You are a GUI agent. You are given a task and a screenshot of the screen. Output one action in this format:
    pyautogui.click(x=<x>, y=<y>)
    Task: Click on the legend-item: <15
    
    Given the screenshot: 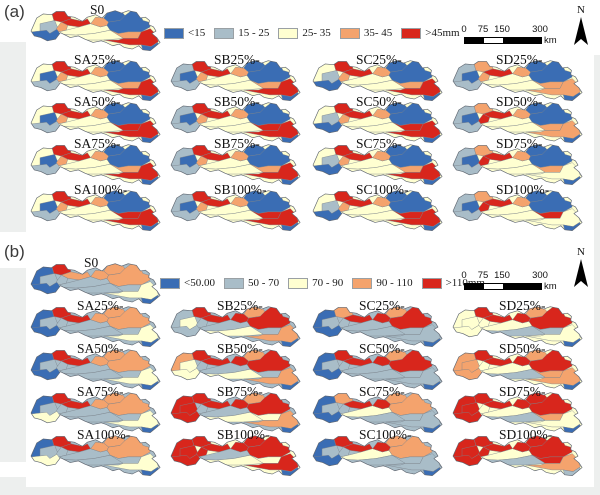 What is the action you would take?
    pyautogui.click(x=184, y=33)
    